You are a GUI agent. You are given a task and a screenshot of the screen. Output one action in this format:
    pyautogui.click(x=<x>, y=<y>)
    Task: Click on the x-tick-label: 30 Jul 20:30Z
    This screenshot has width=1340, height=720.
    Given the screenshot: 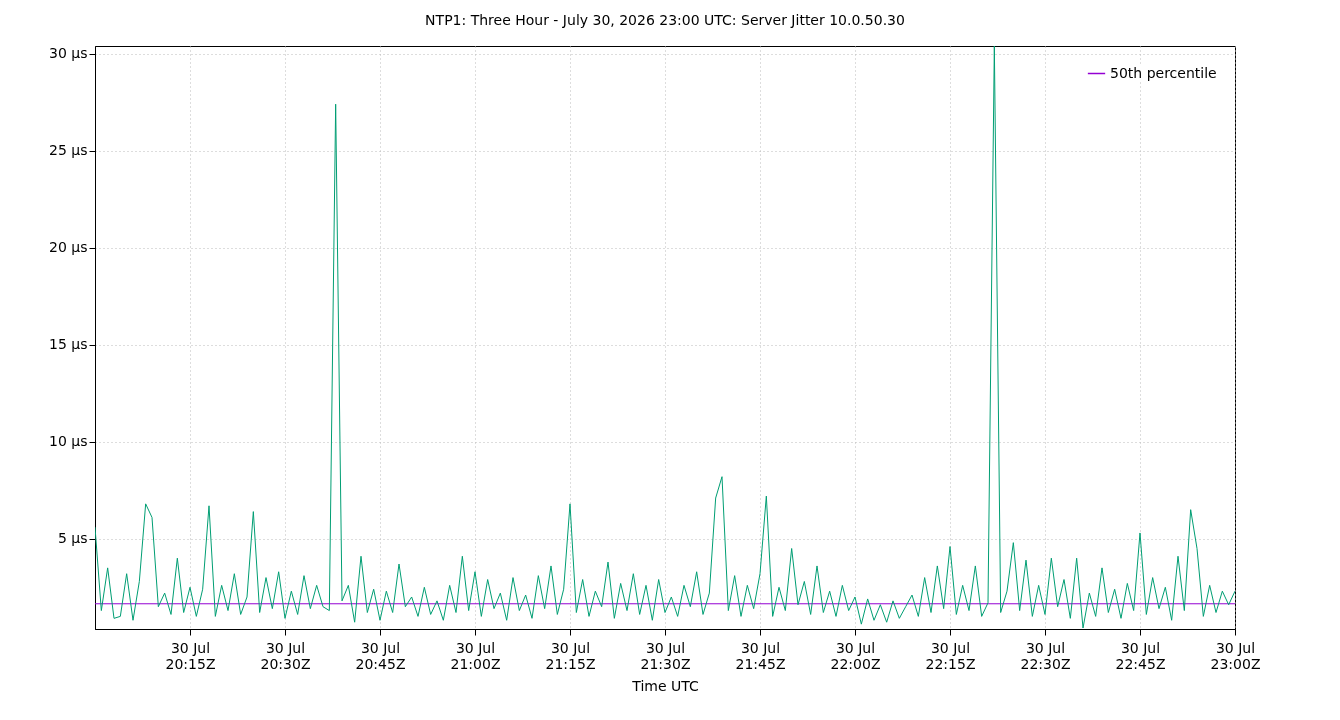 What is the action you would take?
    pyautogui.click(x=285, y=655)
    